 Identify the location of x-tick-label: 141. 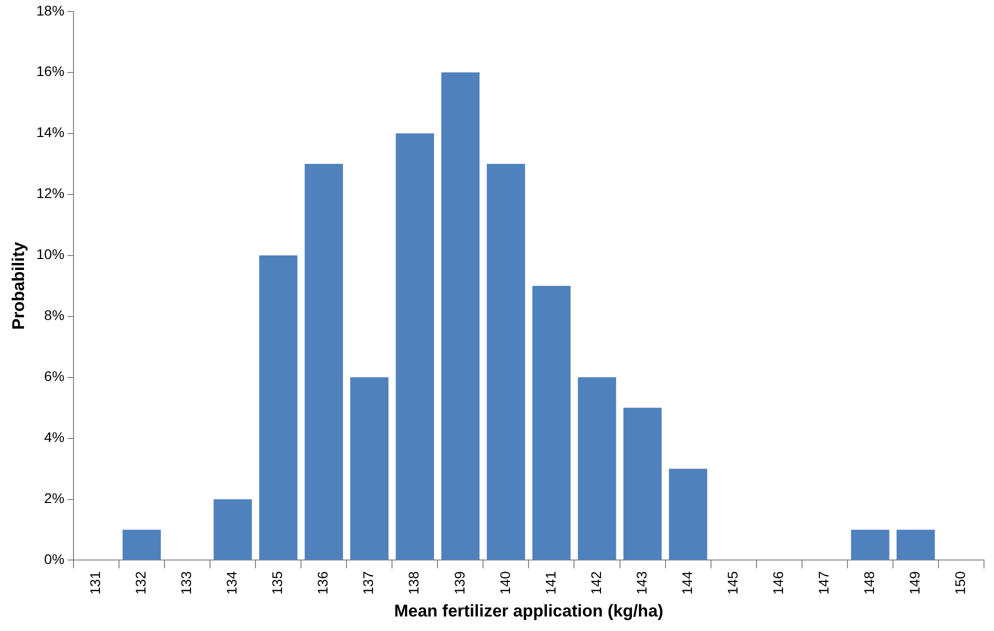
(550, 583).